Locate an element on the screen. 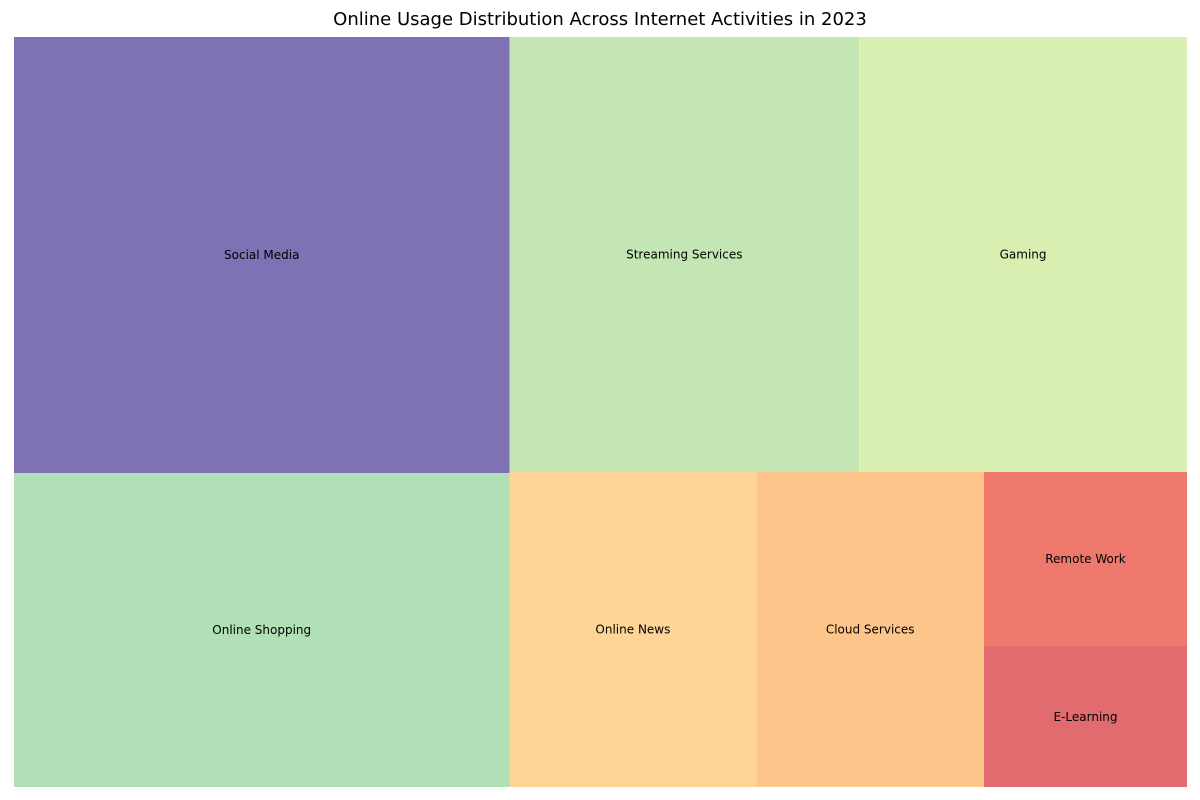 Image resolution: width=1200 pixels, height=800 pixels. tile-label-remote-work: Remote Work is located at coordinates (1085, 559).